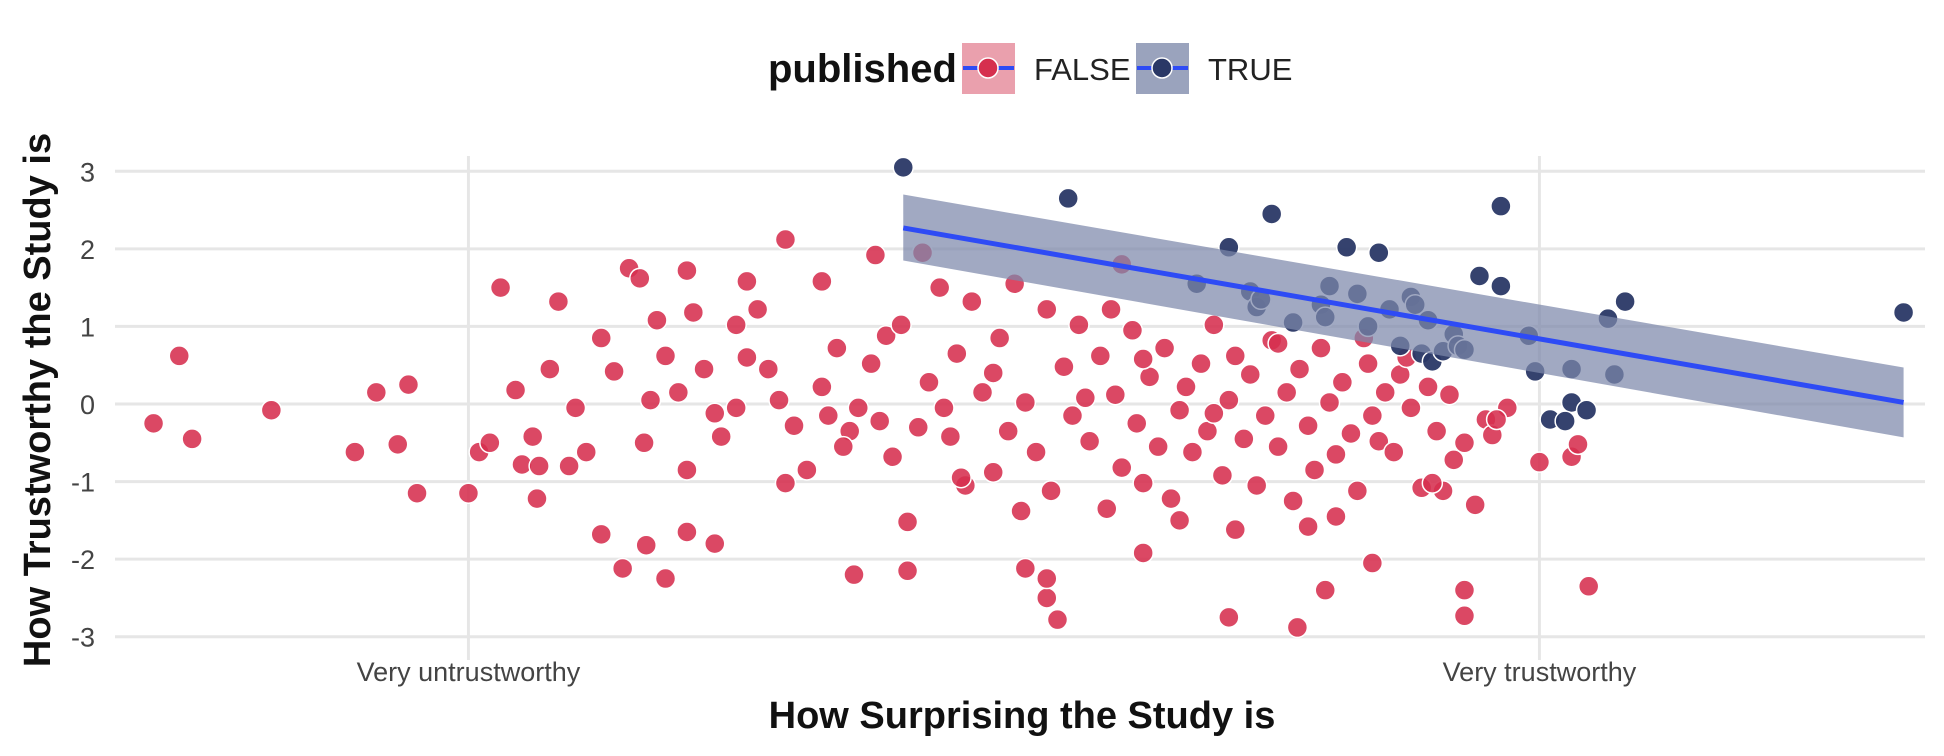 The image size is (1944, 756). I want to click on y-tick-label: -2, so click(83, 560).